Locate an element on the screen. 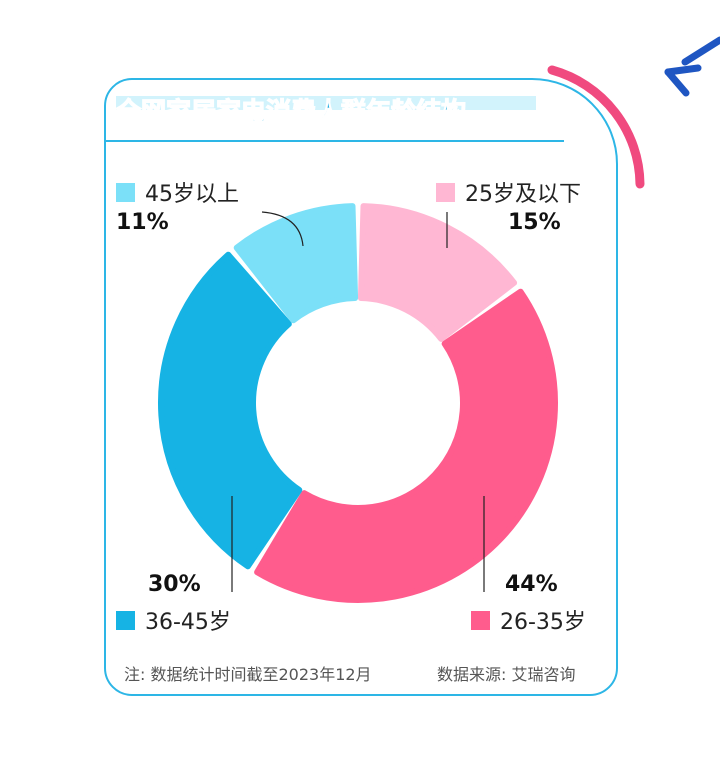 This screenshot has height=765, width=720. legend-item-26-35: 26-35岁 is located at coordinates (528, 620).